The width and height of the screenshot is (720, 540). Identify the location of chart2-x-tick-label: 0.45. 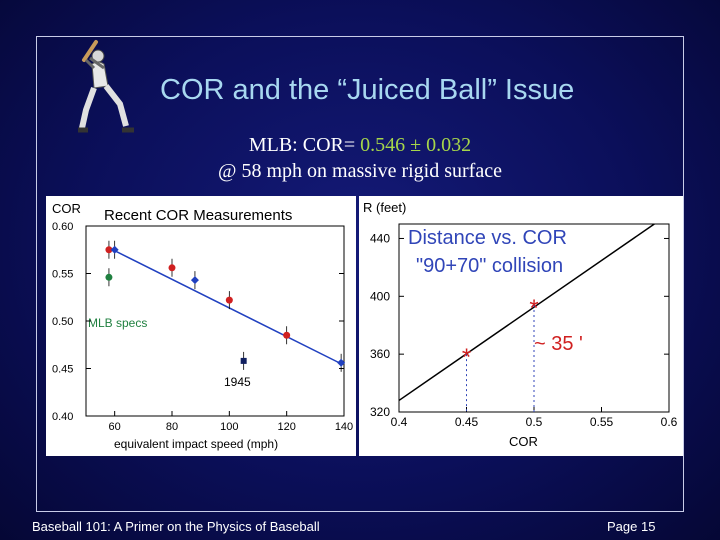
(467, 422).